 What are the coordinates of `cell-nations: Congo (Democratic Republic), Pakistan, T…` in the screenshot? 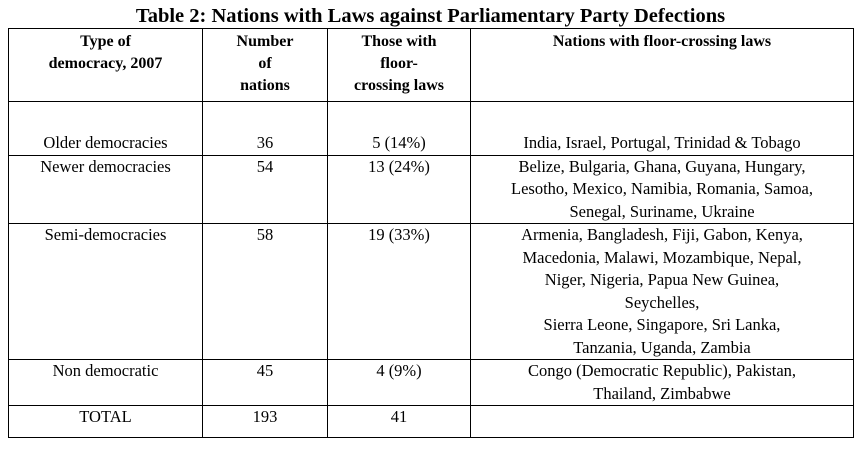 It's located at (662, 382).